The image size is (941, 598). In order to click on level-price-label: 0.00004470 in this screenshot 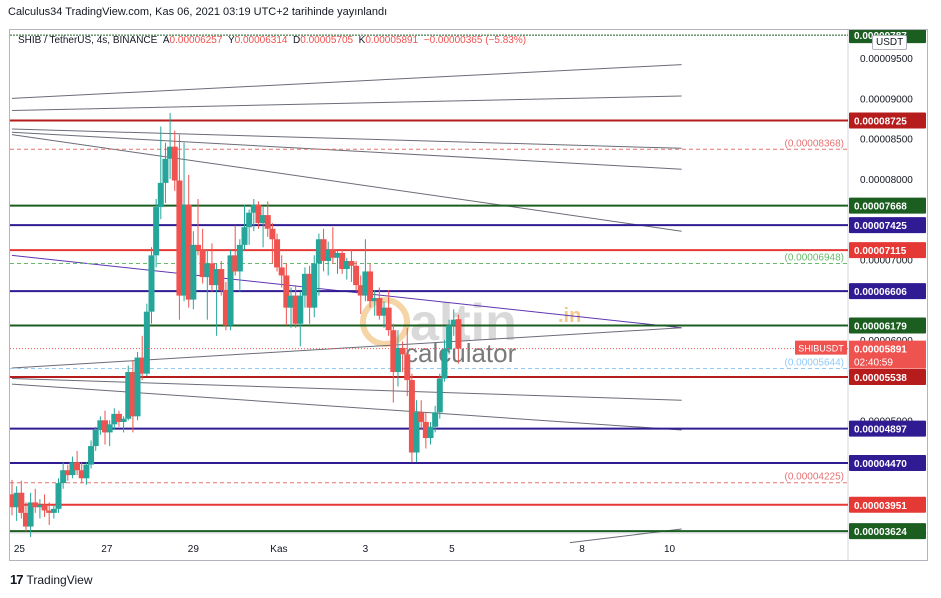, I will do `click(880, 464)`.